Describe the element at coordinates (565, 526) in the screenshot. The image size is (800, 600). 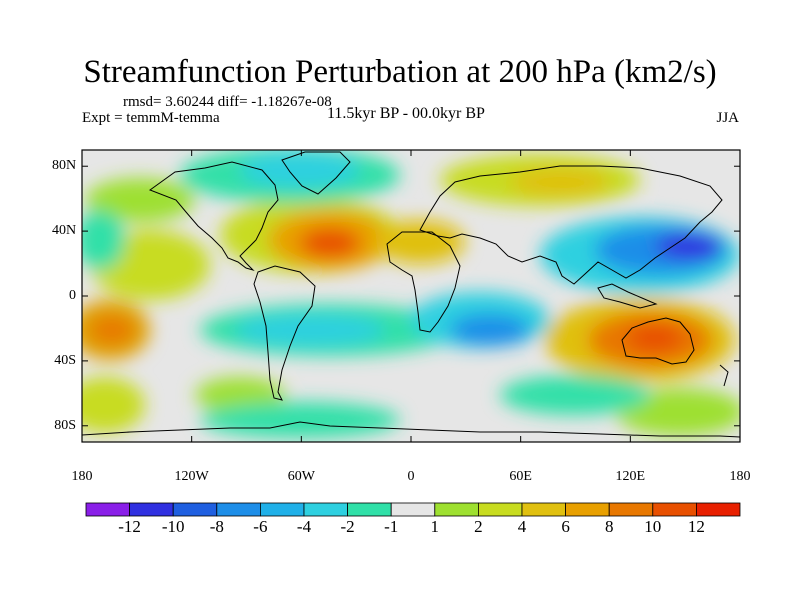
I see `colorbar-label: 6` at that location.